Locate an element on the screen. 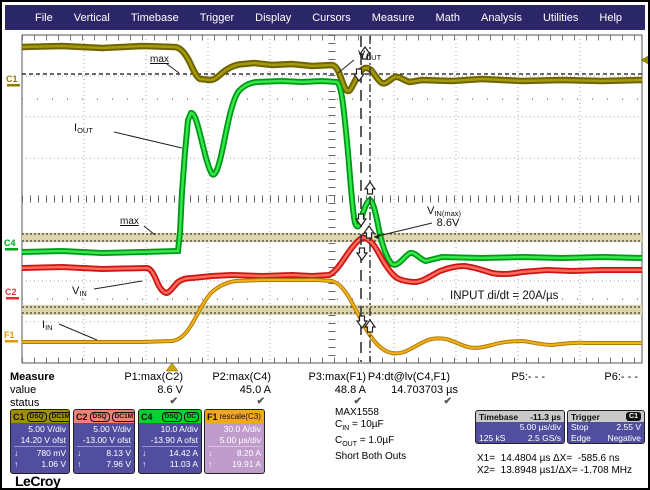 The image size is (650, 490). measure-p4-param: P4:dt@lv(C4,F1) is located at coordinates (408, 377).